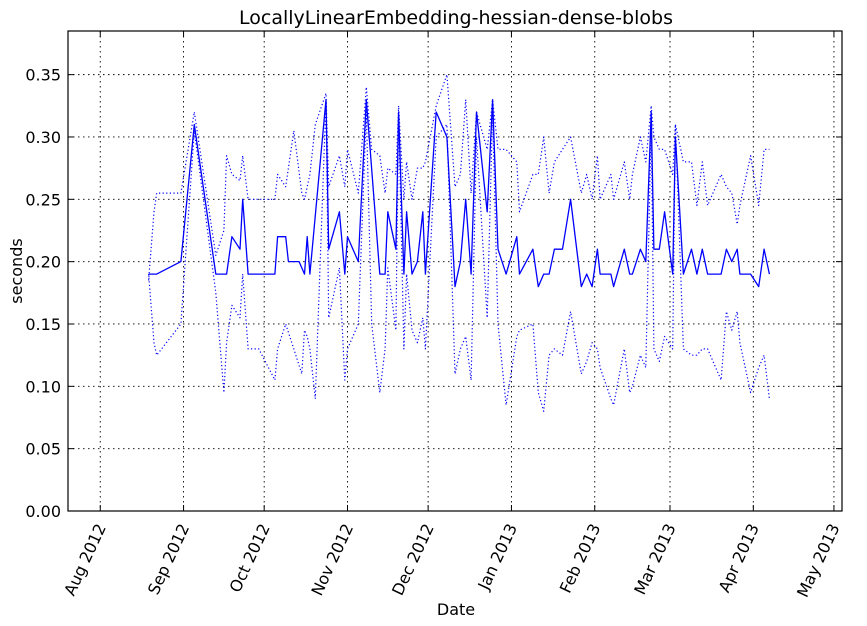 The width and height of the screenshot is (867, 626). I want to click on y-tick-label: 0.30, so click(43, 137).